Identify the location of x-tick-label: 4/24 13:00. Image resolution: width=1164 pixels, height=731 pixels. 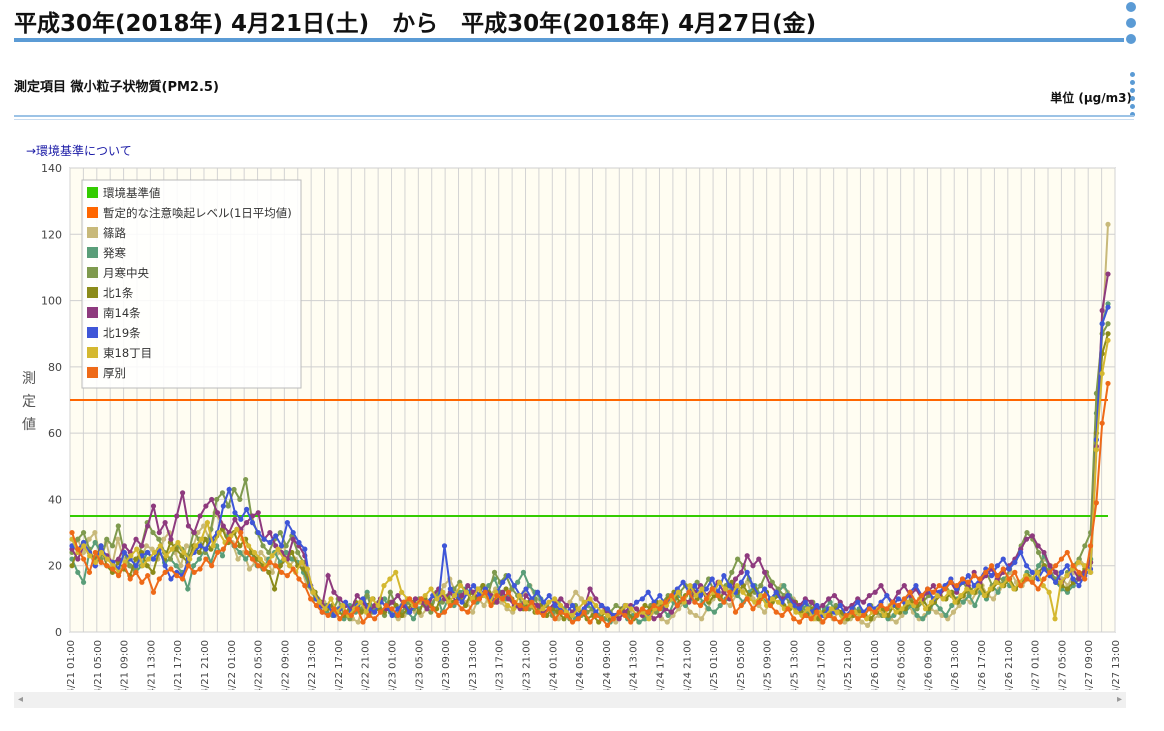
(634, 665).